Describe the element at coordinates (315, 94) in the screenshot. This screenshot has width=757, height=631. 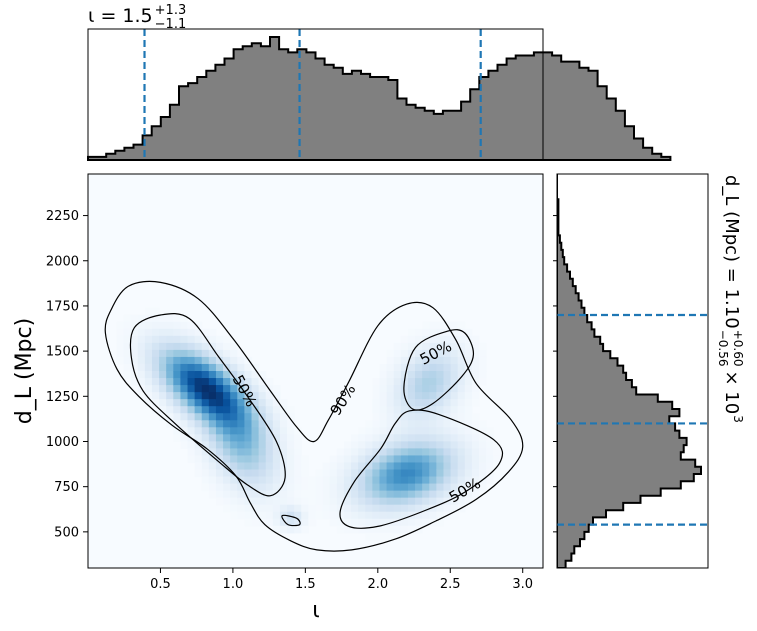
I see `top-panel-frame` at that location.